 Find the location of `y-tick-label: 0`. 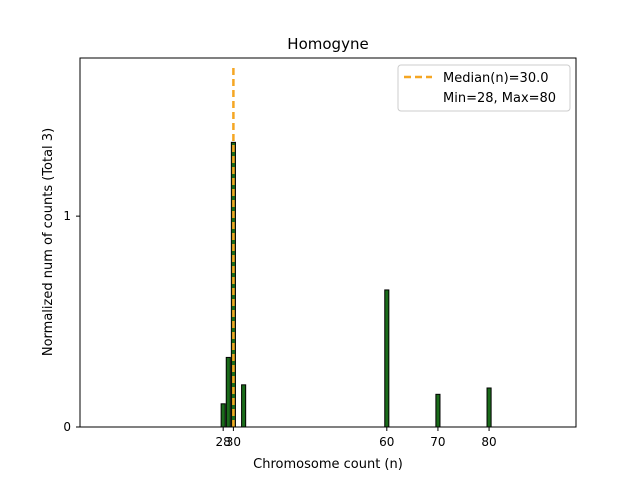

y-tick-label: 0 is located at coordinates (67, 427).